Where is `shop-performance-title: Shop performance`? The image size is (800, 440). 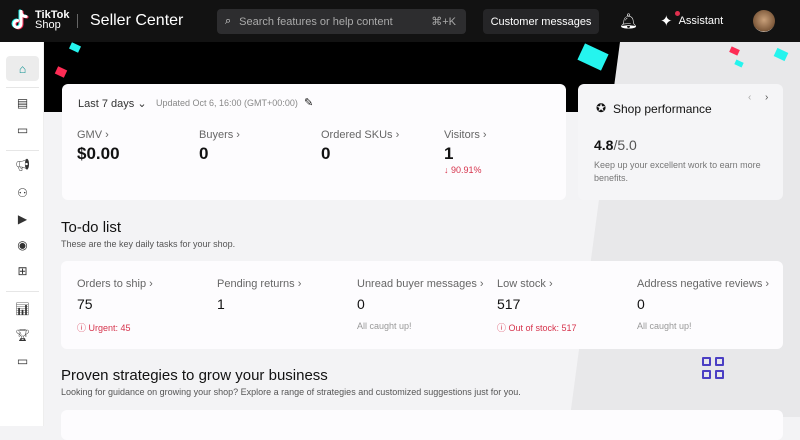 shop-performance-title: Shop performance is located at coordinates (662, 109).